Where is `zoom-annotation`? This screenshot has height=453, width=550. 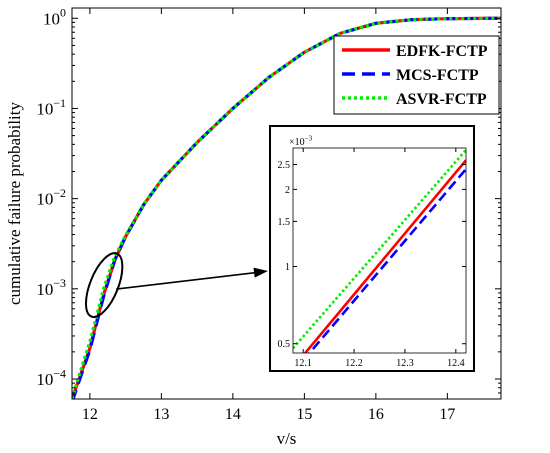
zoom-annotation is located at coordinates (176, 285).